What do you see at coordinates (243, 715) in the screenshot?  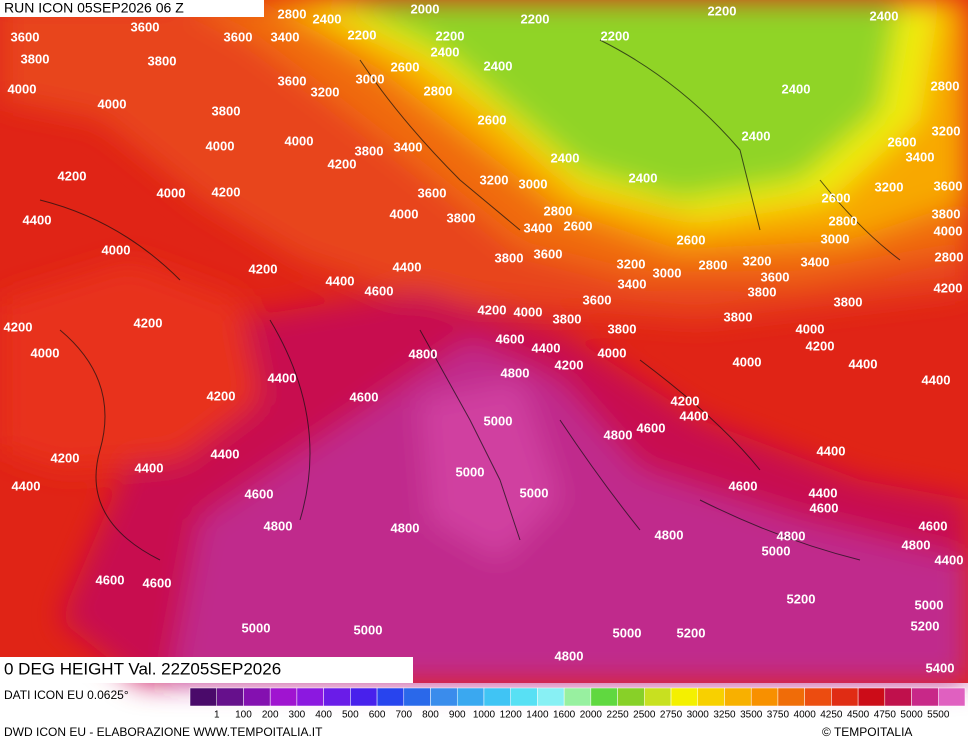 I see `colorbar-label: 100` at bounding box center [243, 715].